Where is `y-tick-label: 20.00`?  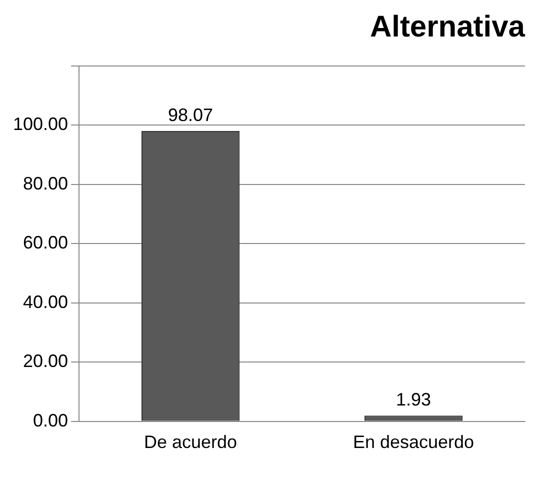
y-tick-label: 20.00 is located at coordinates (45, 361).